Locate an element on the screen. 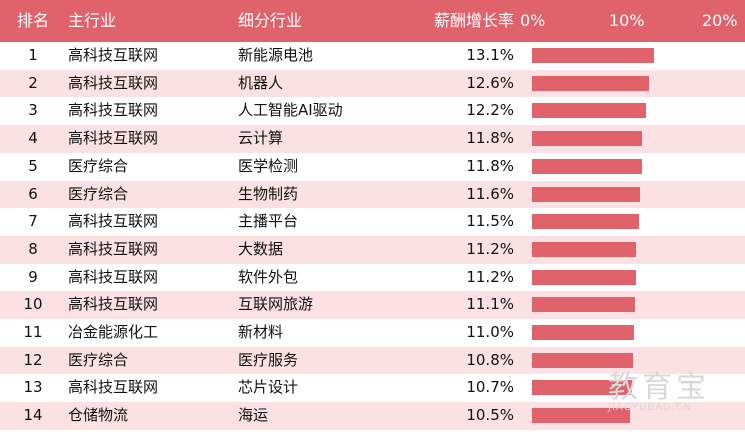  table-row: 13 高科技互联网 芯片设计 10.7% is located at coordinates (372, 388).